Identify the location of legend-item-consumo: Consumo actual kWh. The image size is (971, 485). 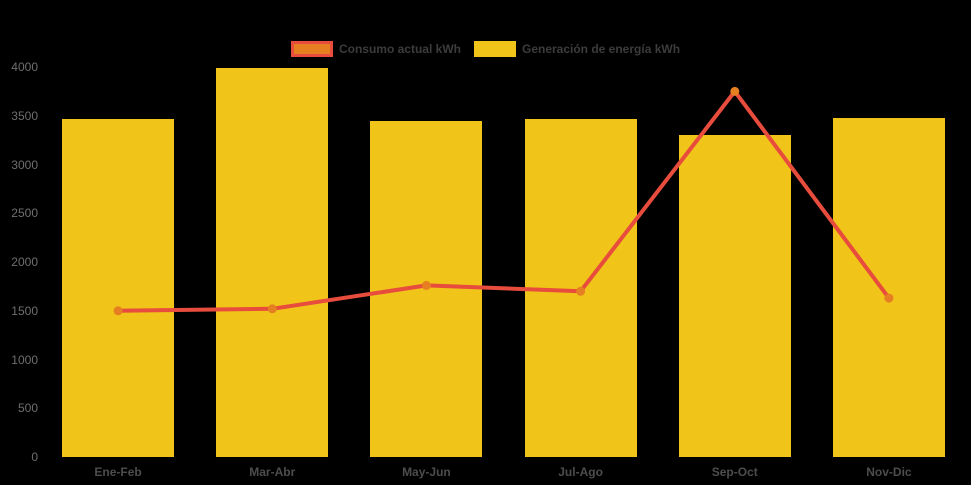
(375, 49).